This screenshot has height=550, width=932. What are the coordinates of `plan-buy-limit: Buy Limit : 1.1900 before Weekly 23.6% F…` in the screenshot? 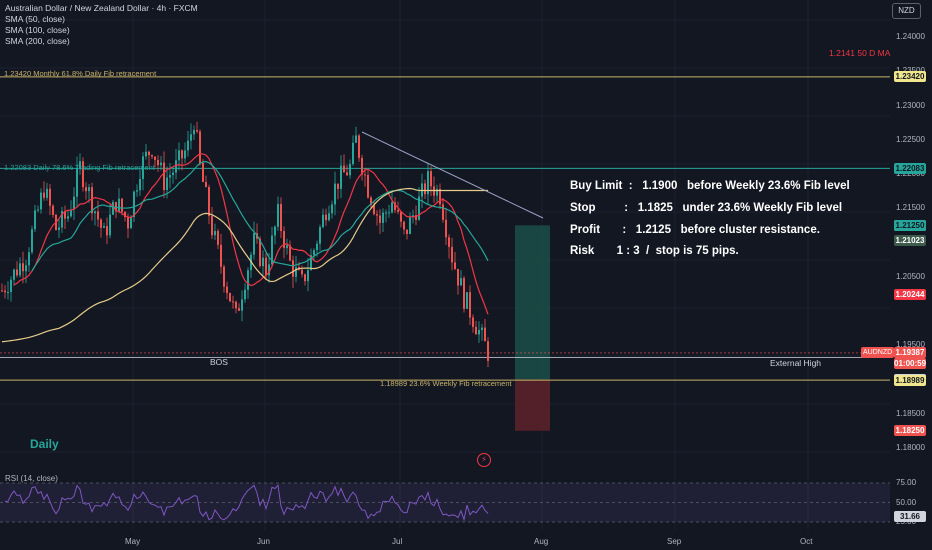 It's located at (710, 186).